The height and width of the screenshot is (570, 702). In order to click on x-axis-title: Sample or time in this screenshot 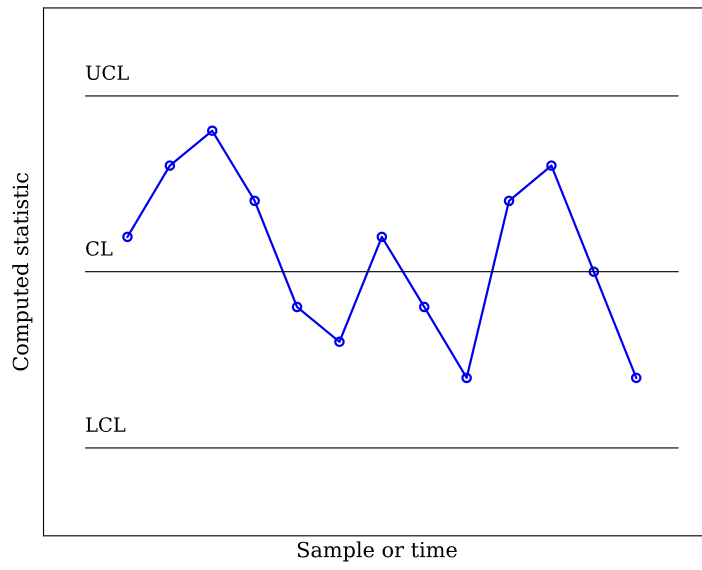, I will do `click(377, 551)`.